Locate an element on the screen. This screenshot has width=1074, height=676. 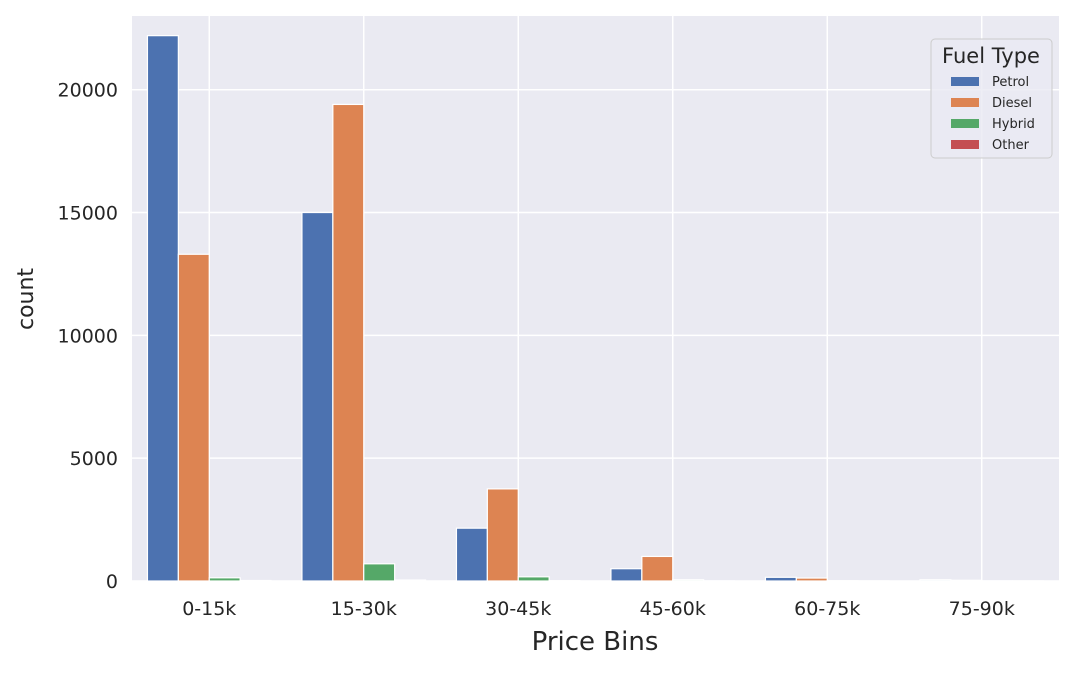
x-axis-label: Price Bins is located at coordinates (595, 642).